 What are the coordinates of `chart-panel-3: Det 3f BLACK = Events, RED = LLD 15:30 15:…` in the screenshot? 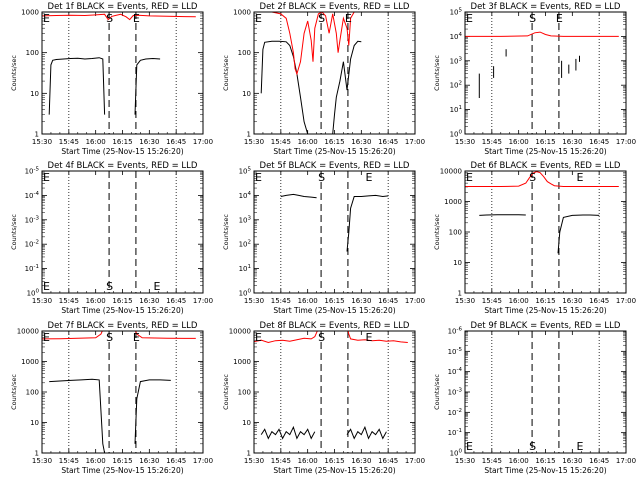 It's located at (534, 79).